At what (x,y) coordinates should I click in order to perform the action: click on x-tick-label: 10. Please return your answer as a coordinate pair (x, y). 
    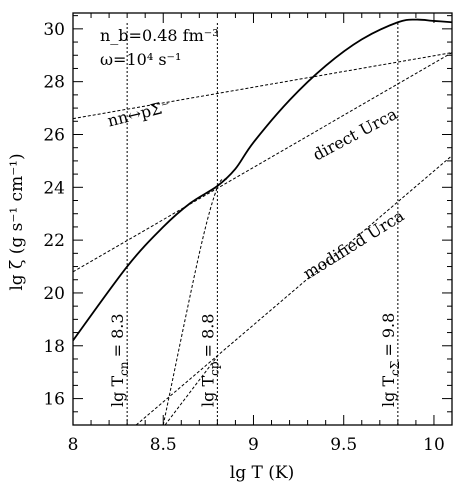
    Looking at the image, I should click on (434, 445).